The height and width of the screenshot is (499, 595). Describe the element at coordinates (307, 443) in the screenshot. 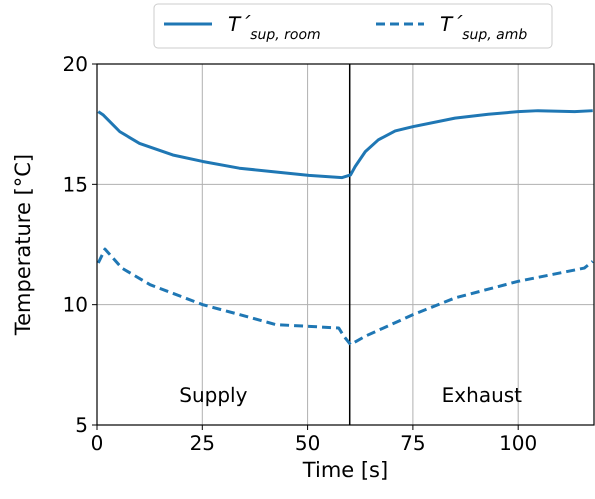

I see `x-tick-label: 50` at that location.